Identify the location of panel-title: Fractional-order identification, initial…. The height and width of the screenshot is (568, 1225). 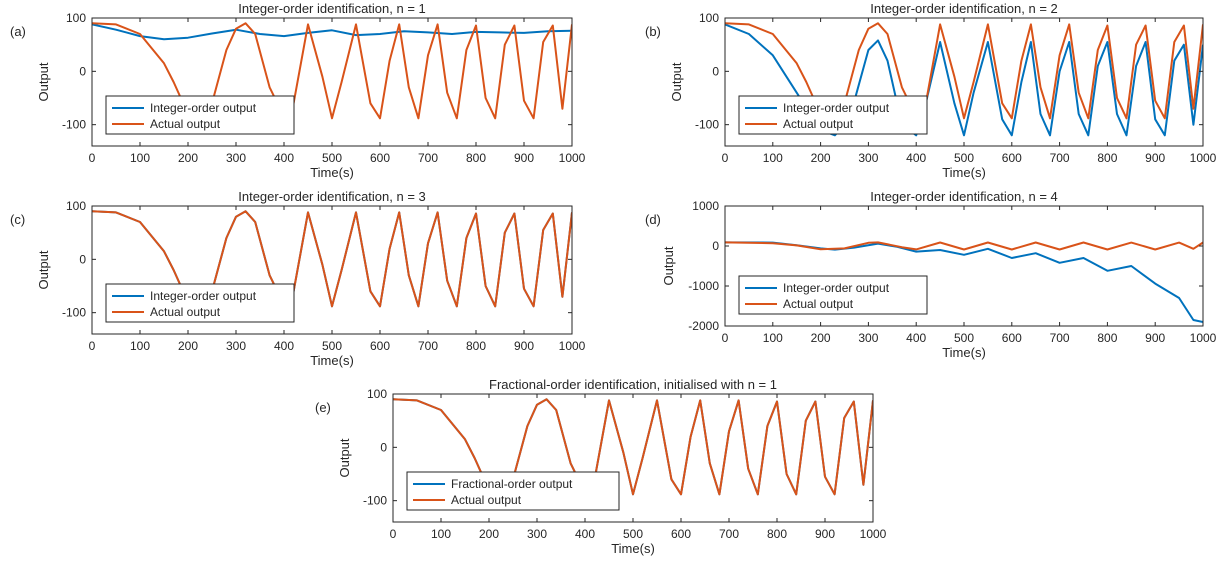
(633, 384).